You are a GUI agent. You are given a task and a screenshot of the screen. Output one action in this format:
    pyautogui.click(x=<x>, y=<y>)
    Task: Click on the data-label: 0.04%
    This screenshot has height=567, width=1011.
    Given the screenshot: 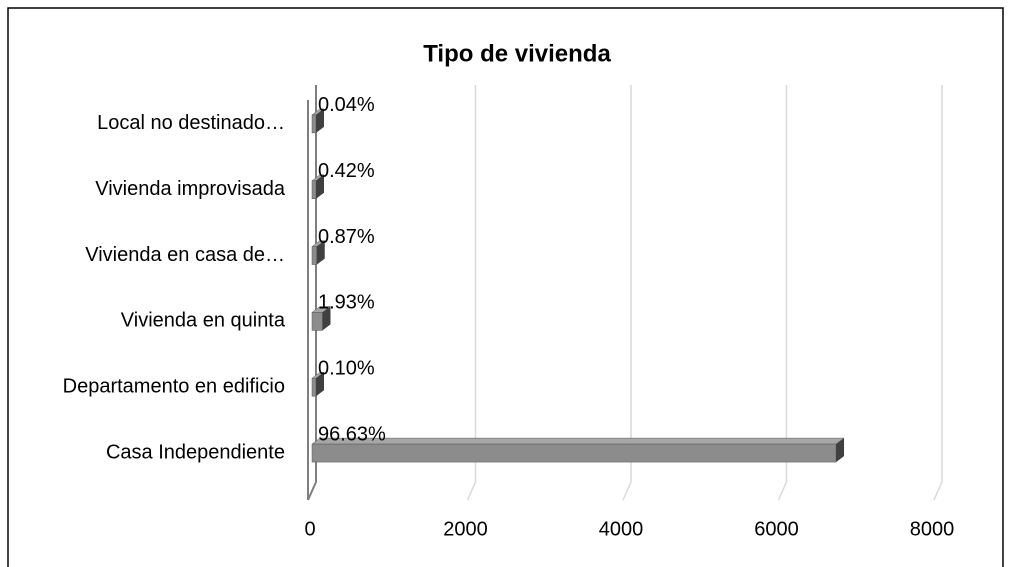 What is the action you would take?
    pyautogui.click(x=346, y=105)
    